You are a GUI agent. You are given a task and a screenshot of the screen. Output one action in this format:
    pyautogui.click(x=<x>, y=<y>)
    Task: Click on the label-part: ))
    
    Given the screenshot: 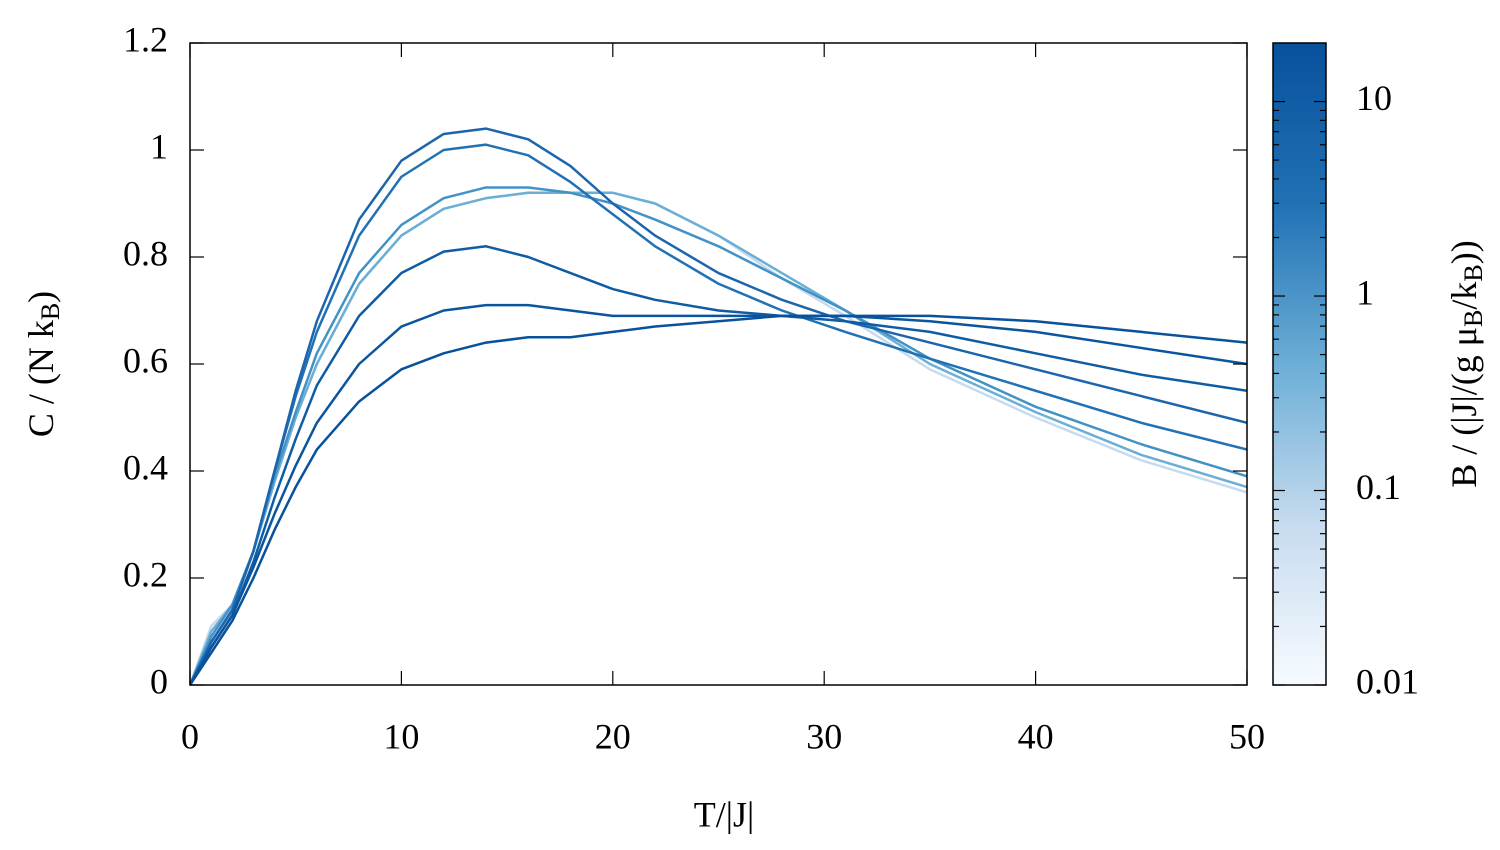 What is the action you would take?
    pyautogui.click(x=1464, y=252)
    